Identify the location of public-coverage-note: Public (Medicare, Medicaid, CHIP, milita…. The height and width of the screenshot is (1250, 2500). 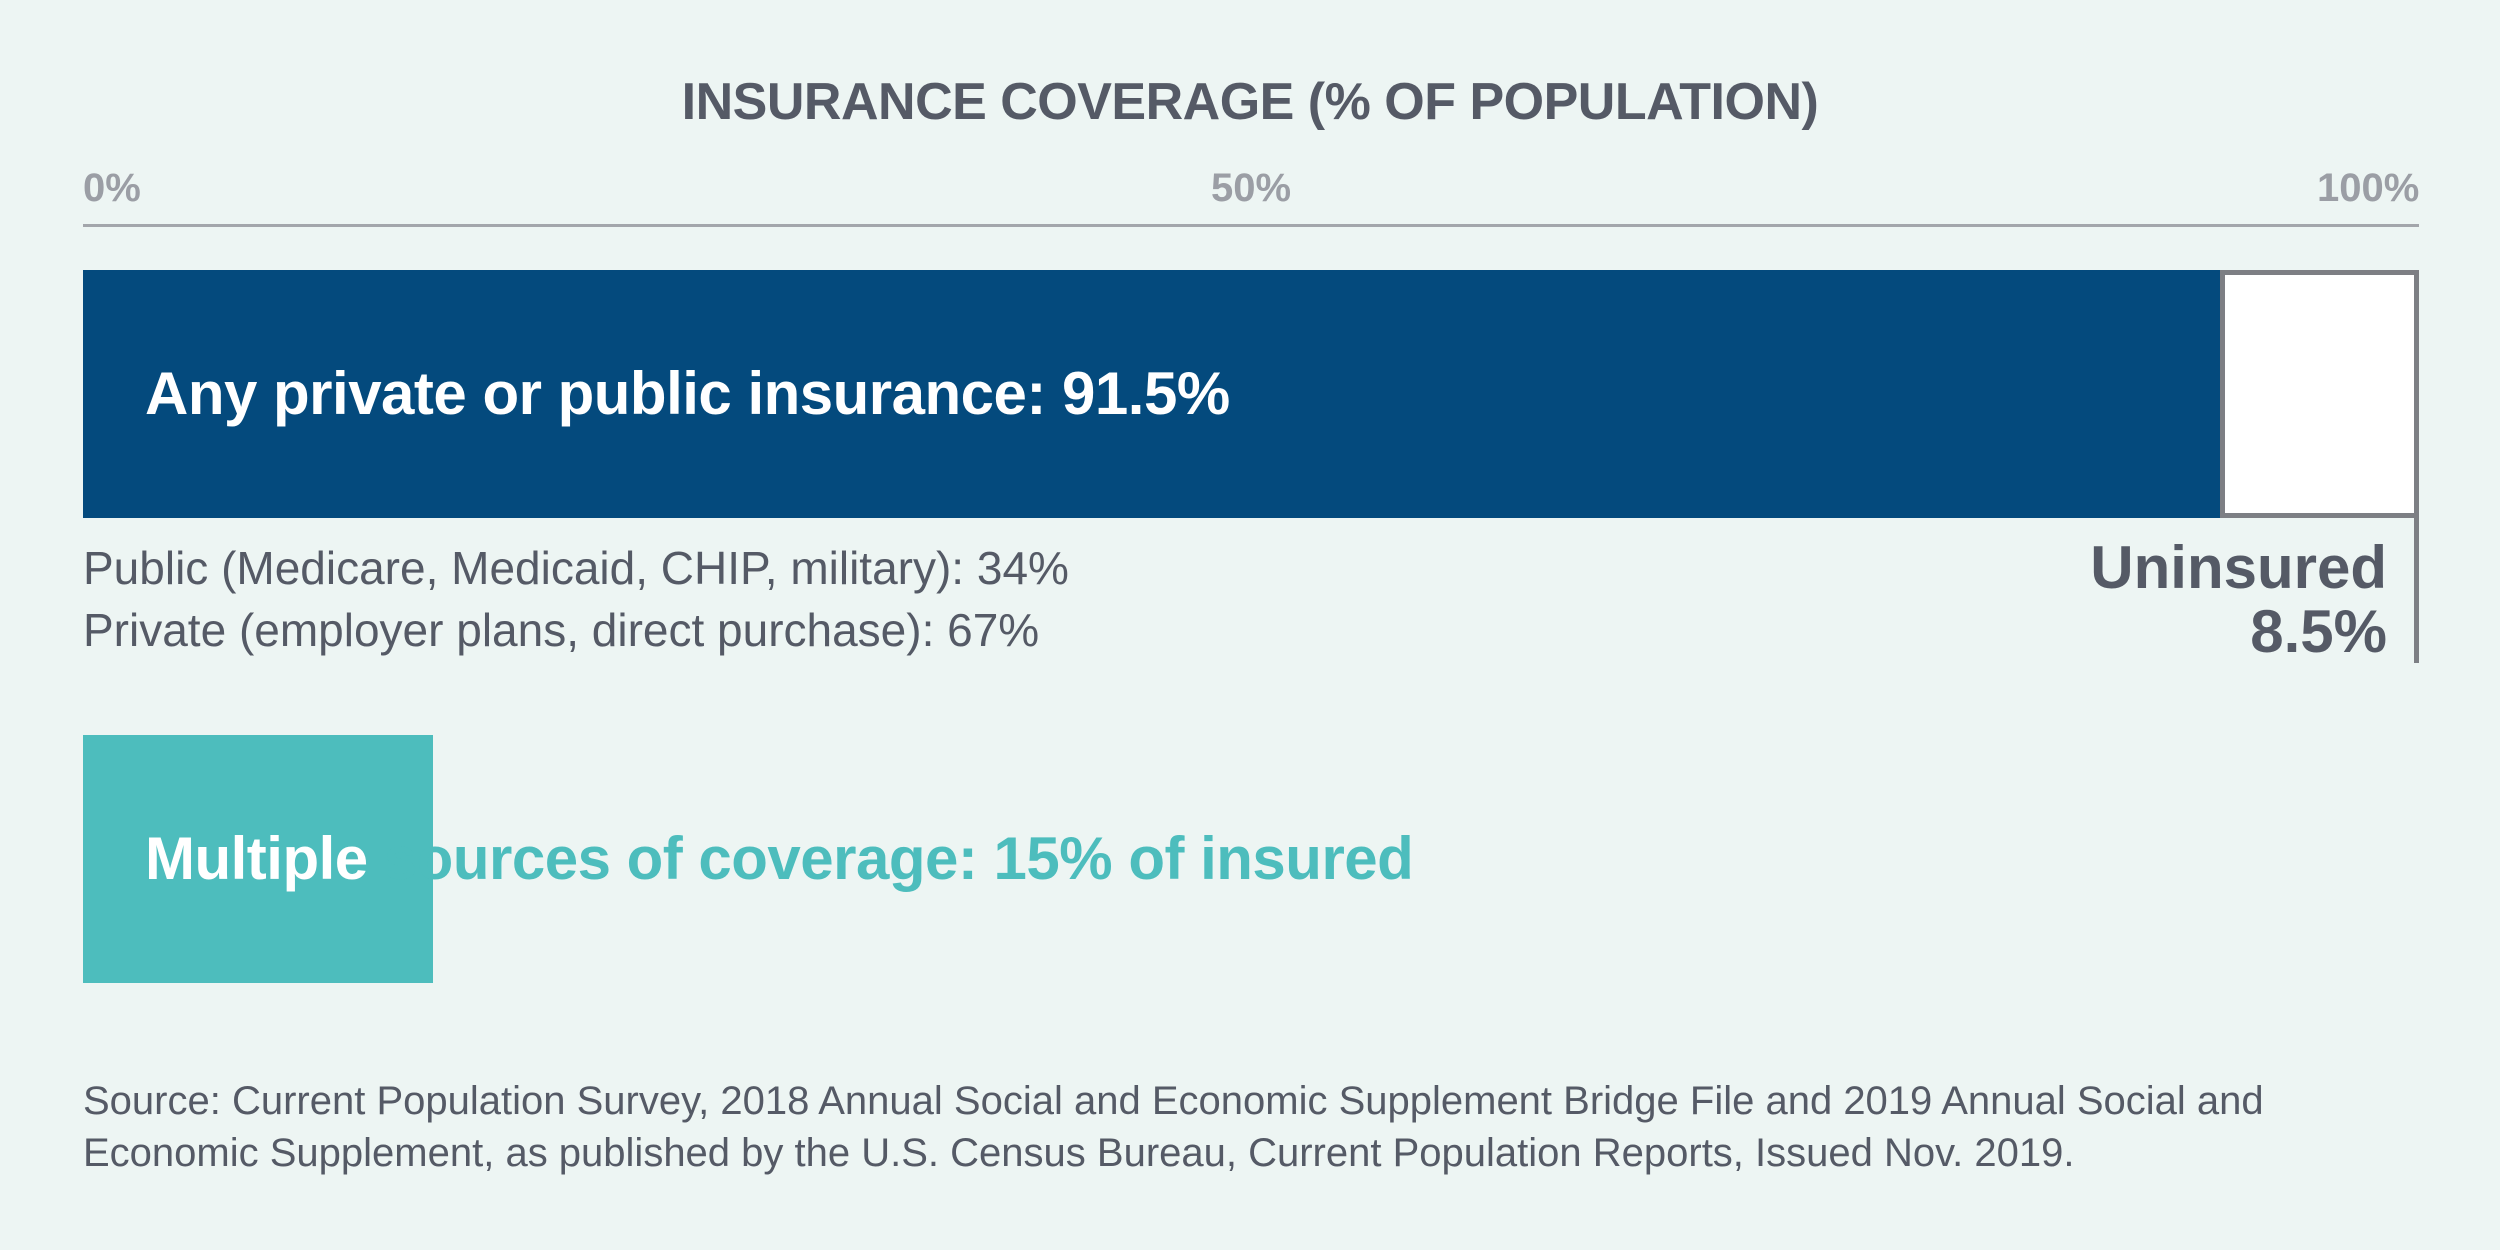
(576, 568).